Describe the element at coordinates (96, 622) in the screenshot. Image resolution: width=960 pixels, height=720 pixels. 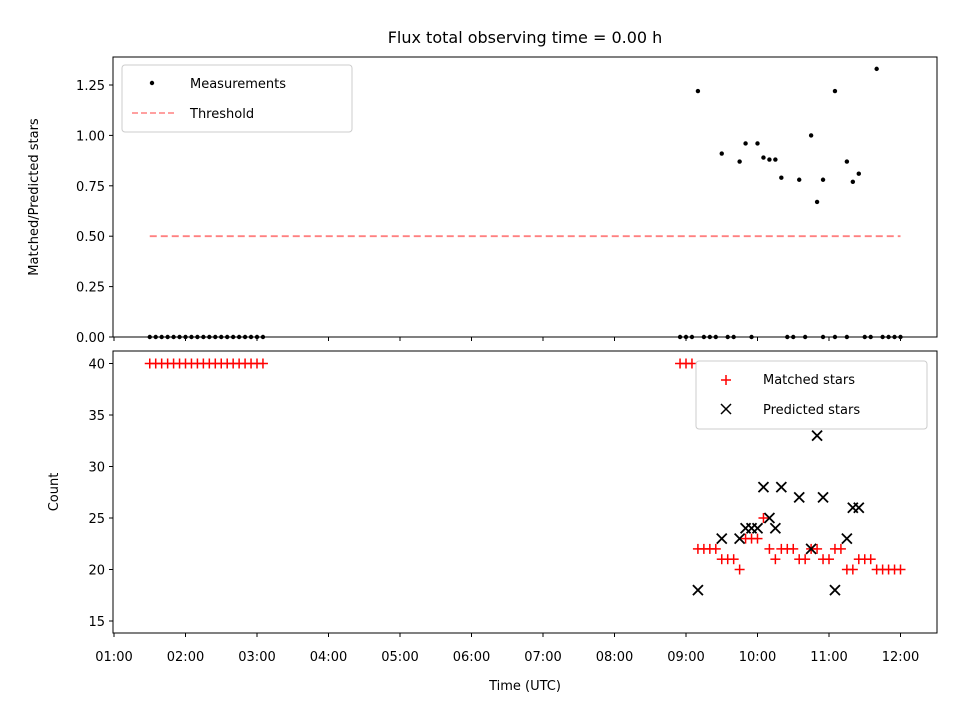
I see `bottom-y-tick-label: 15` at that location.